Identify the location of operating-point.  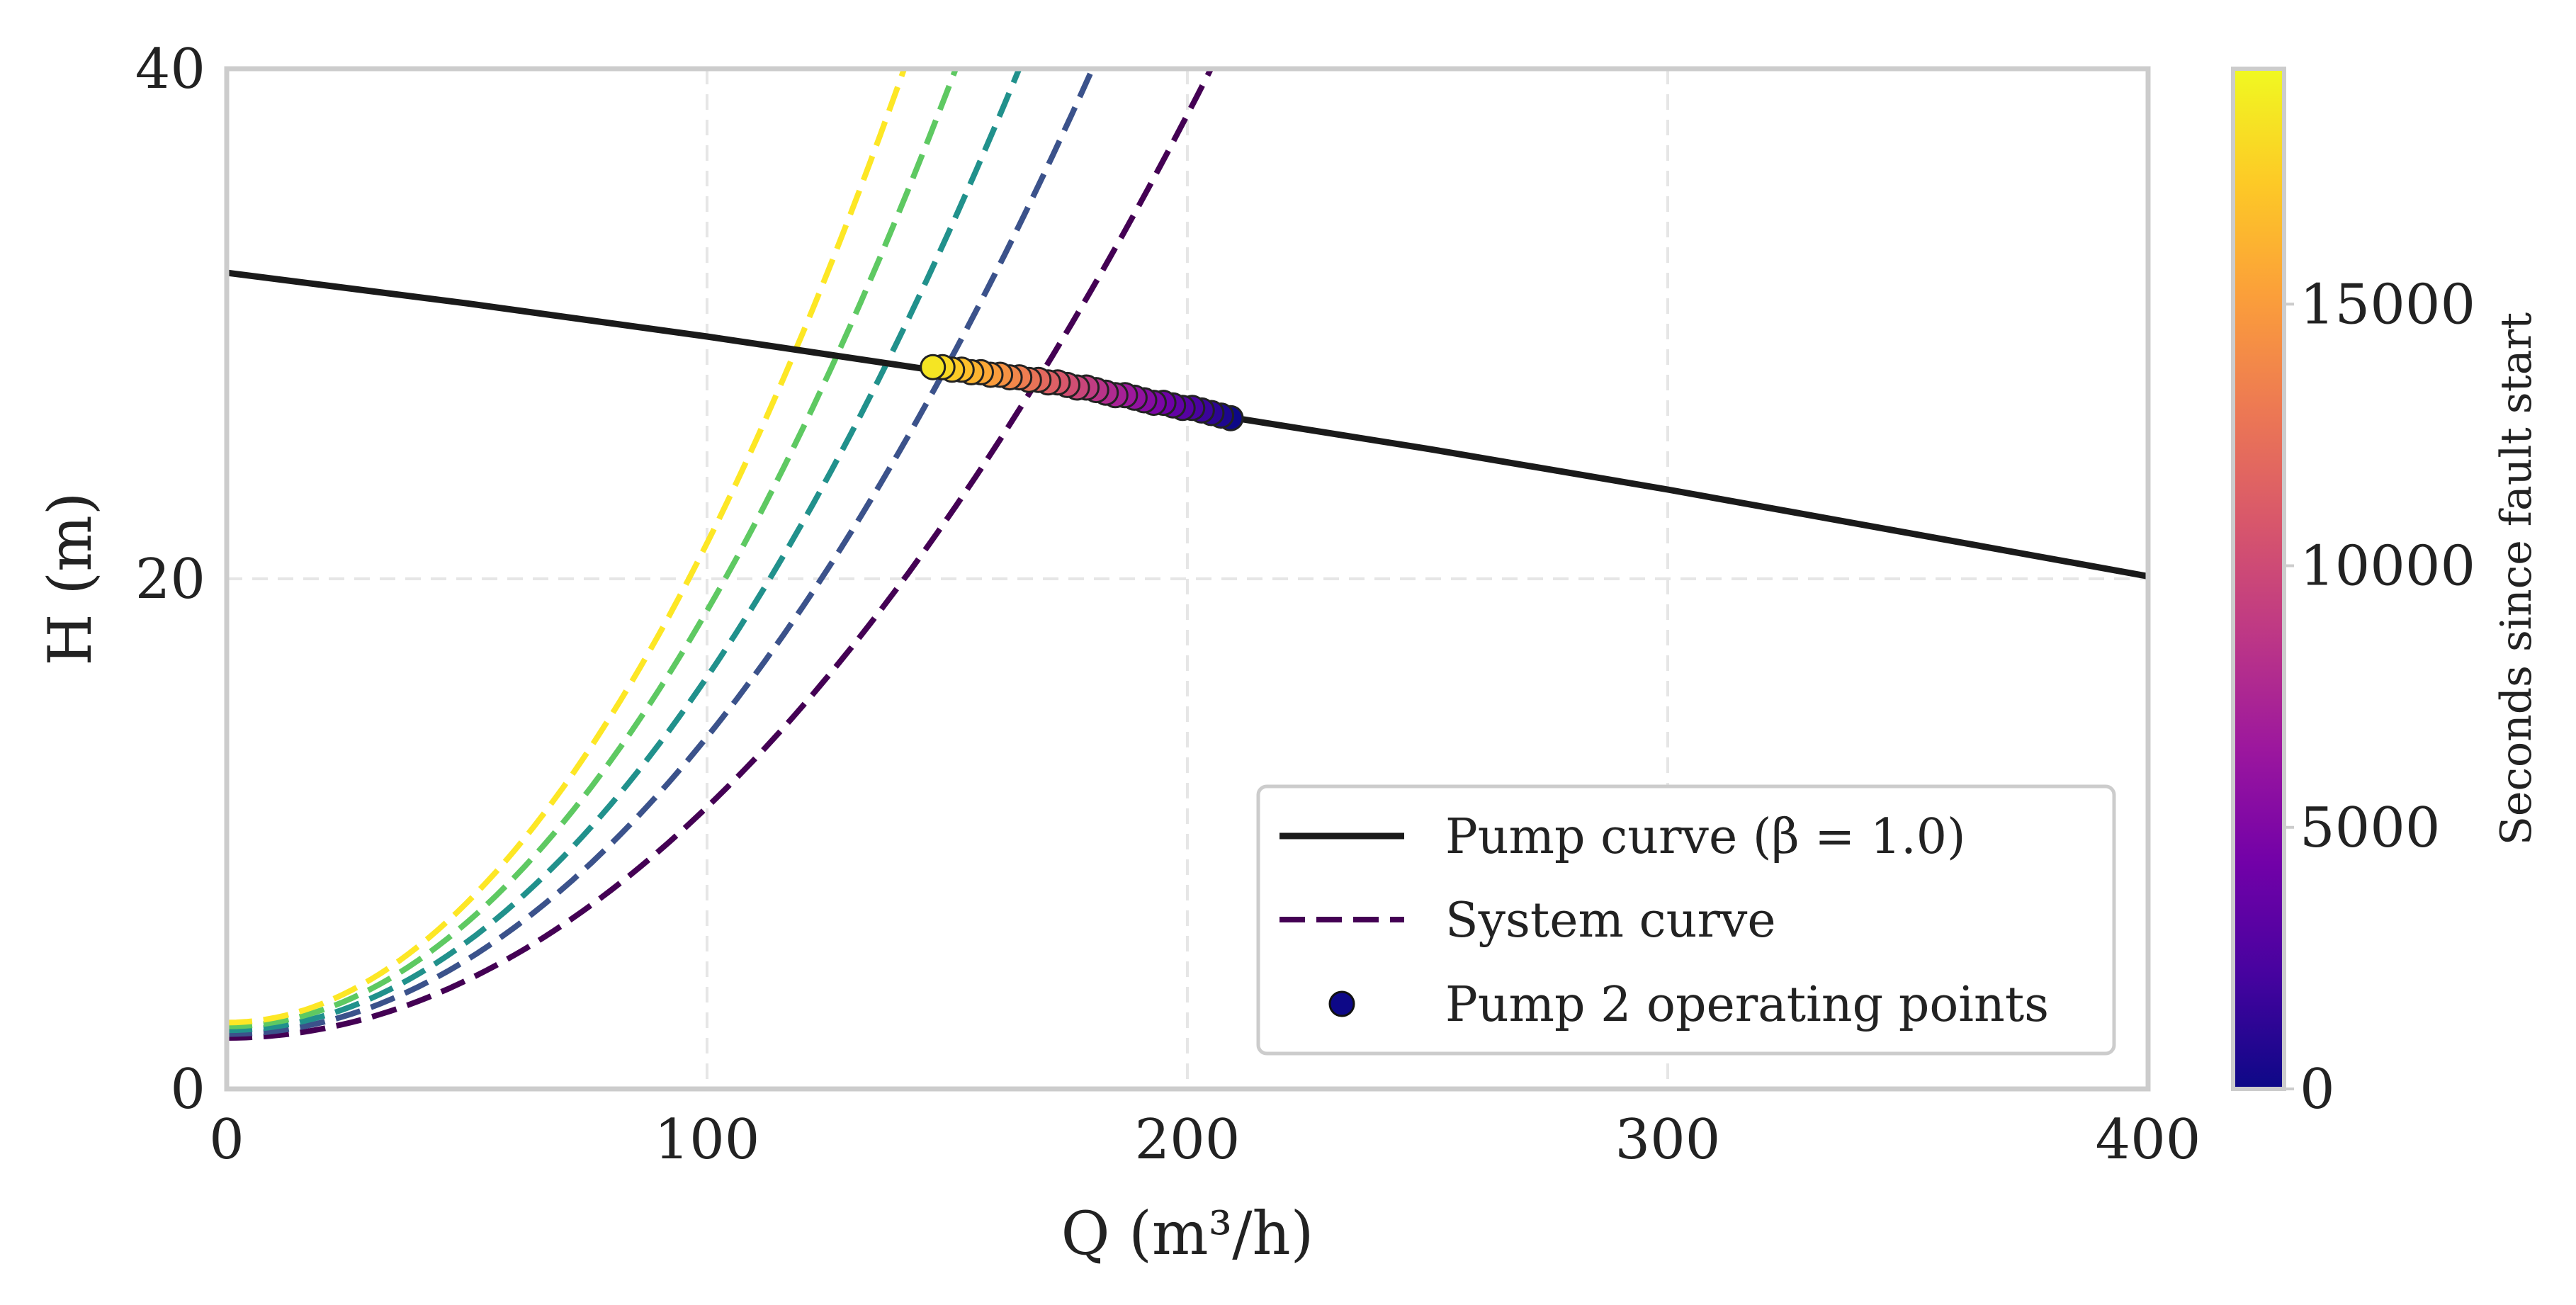
(933, 367).